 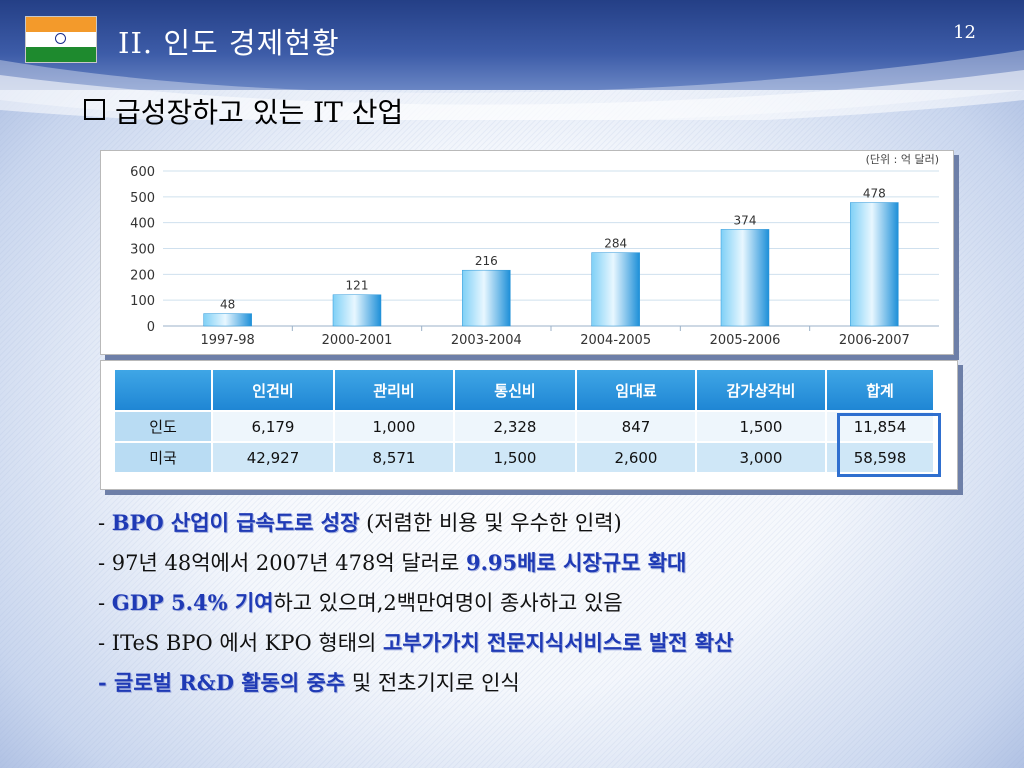 I want to click on slide-title: II. 인도 경제현황, so click(x=229, y=43).